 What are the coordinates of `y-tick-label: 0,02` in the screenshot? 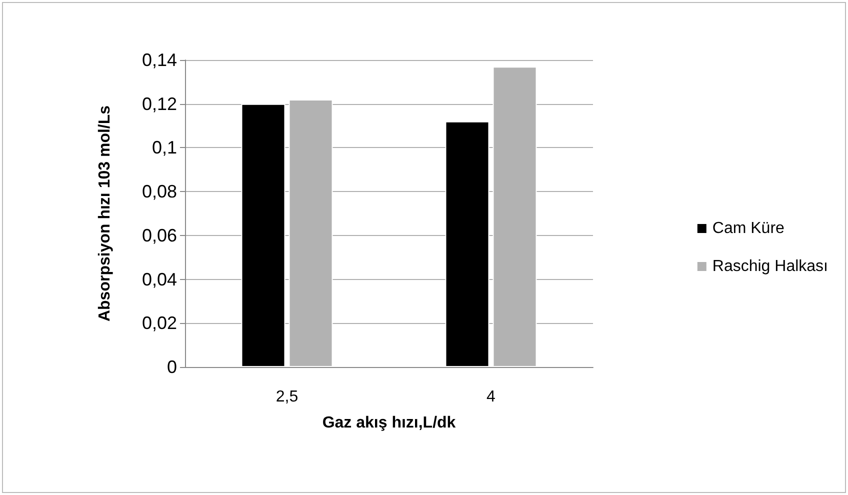 It's located at (159, 323).